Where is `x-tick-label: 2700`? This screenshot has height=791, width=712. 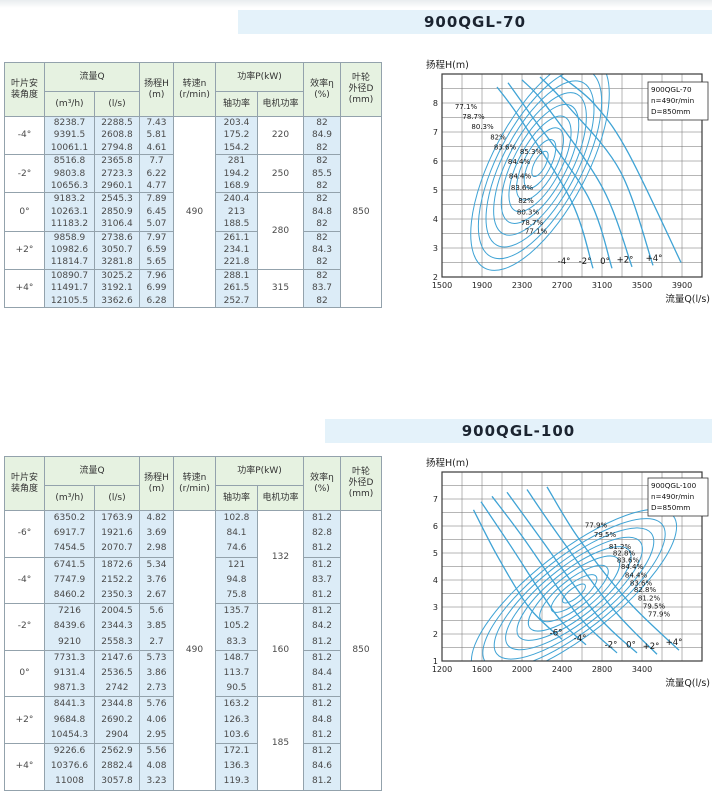 x-tick-label: 2700 is located at coordinates (562, 285).